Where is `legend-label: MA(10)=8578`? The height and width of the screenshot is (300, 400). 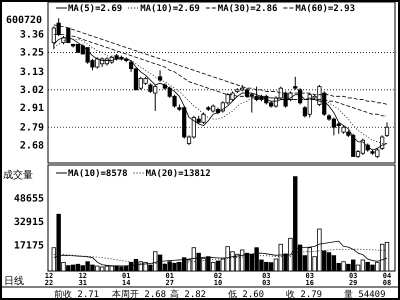
legend-label: MA(10)=8578 is located at coordinates (98, 174).